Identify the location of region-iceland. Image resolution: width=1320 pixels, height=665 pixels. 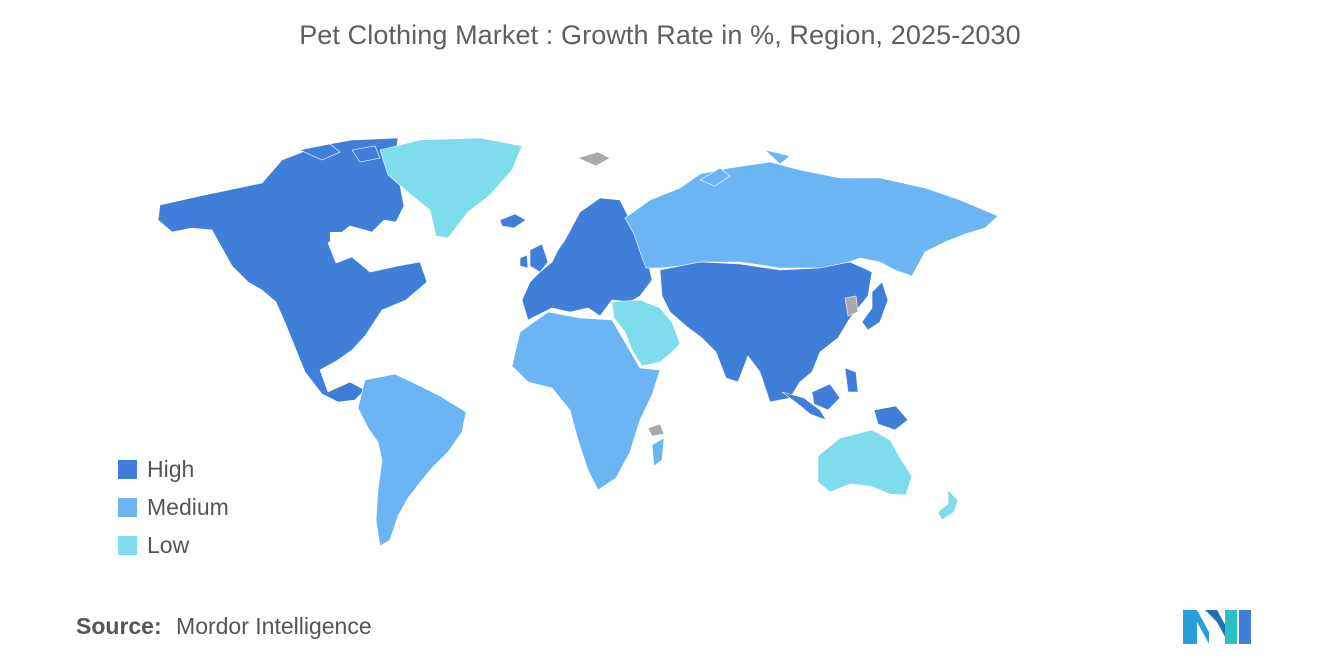
(513, 221).